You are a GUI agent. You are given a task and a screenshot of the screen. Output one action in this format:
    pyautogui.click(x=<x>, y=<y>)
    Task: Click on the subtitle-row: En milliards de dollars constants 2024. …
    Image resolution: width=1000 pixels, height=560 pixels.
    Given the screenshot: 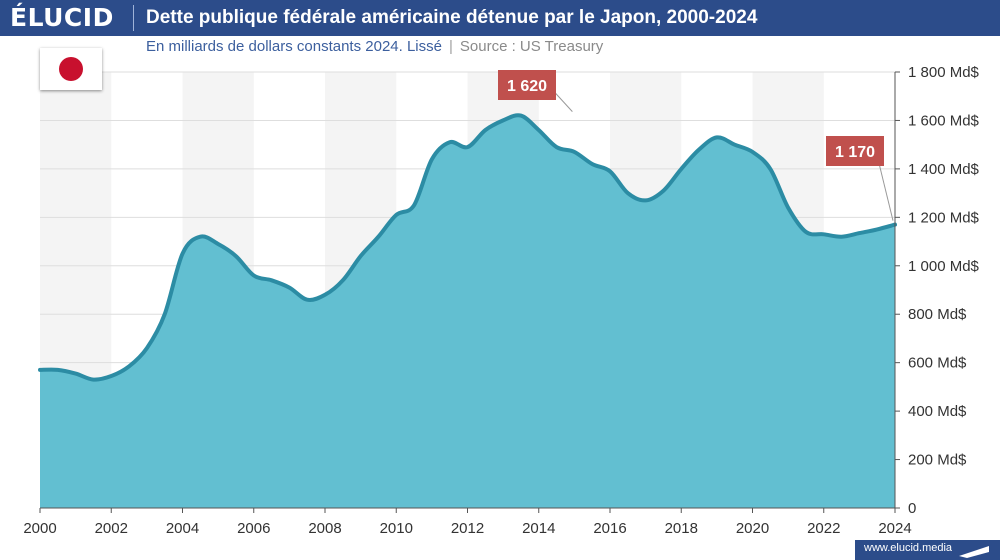 What is the action you would take?
    pyautogui.click(x=374, y=46)
    